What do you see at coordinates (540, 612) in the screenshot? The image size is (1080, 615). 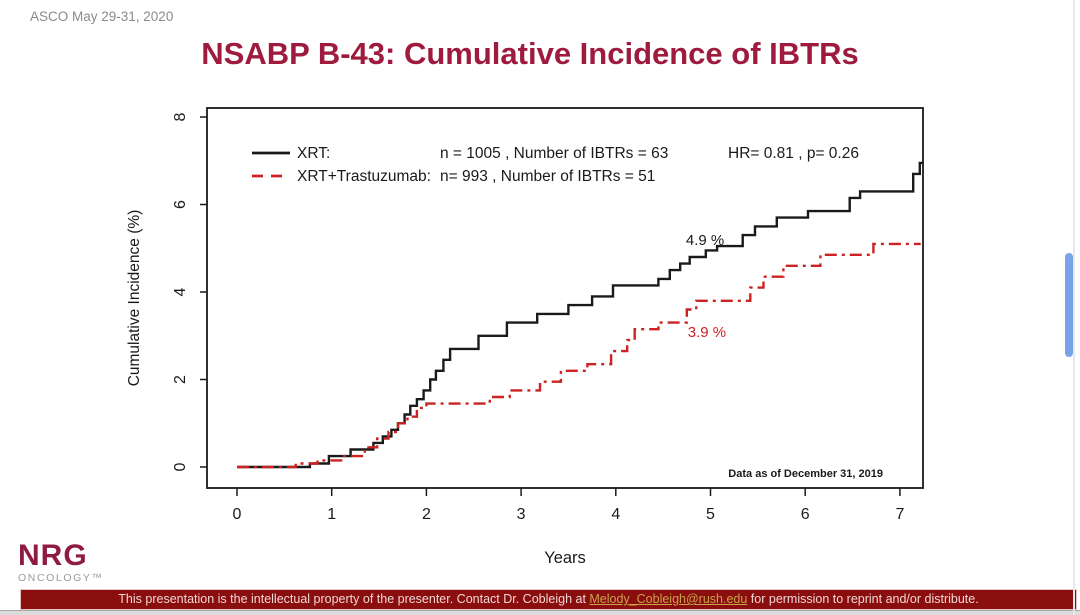 I see `bottom-divider-strip` at bounding box center [540, 612].